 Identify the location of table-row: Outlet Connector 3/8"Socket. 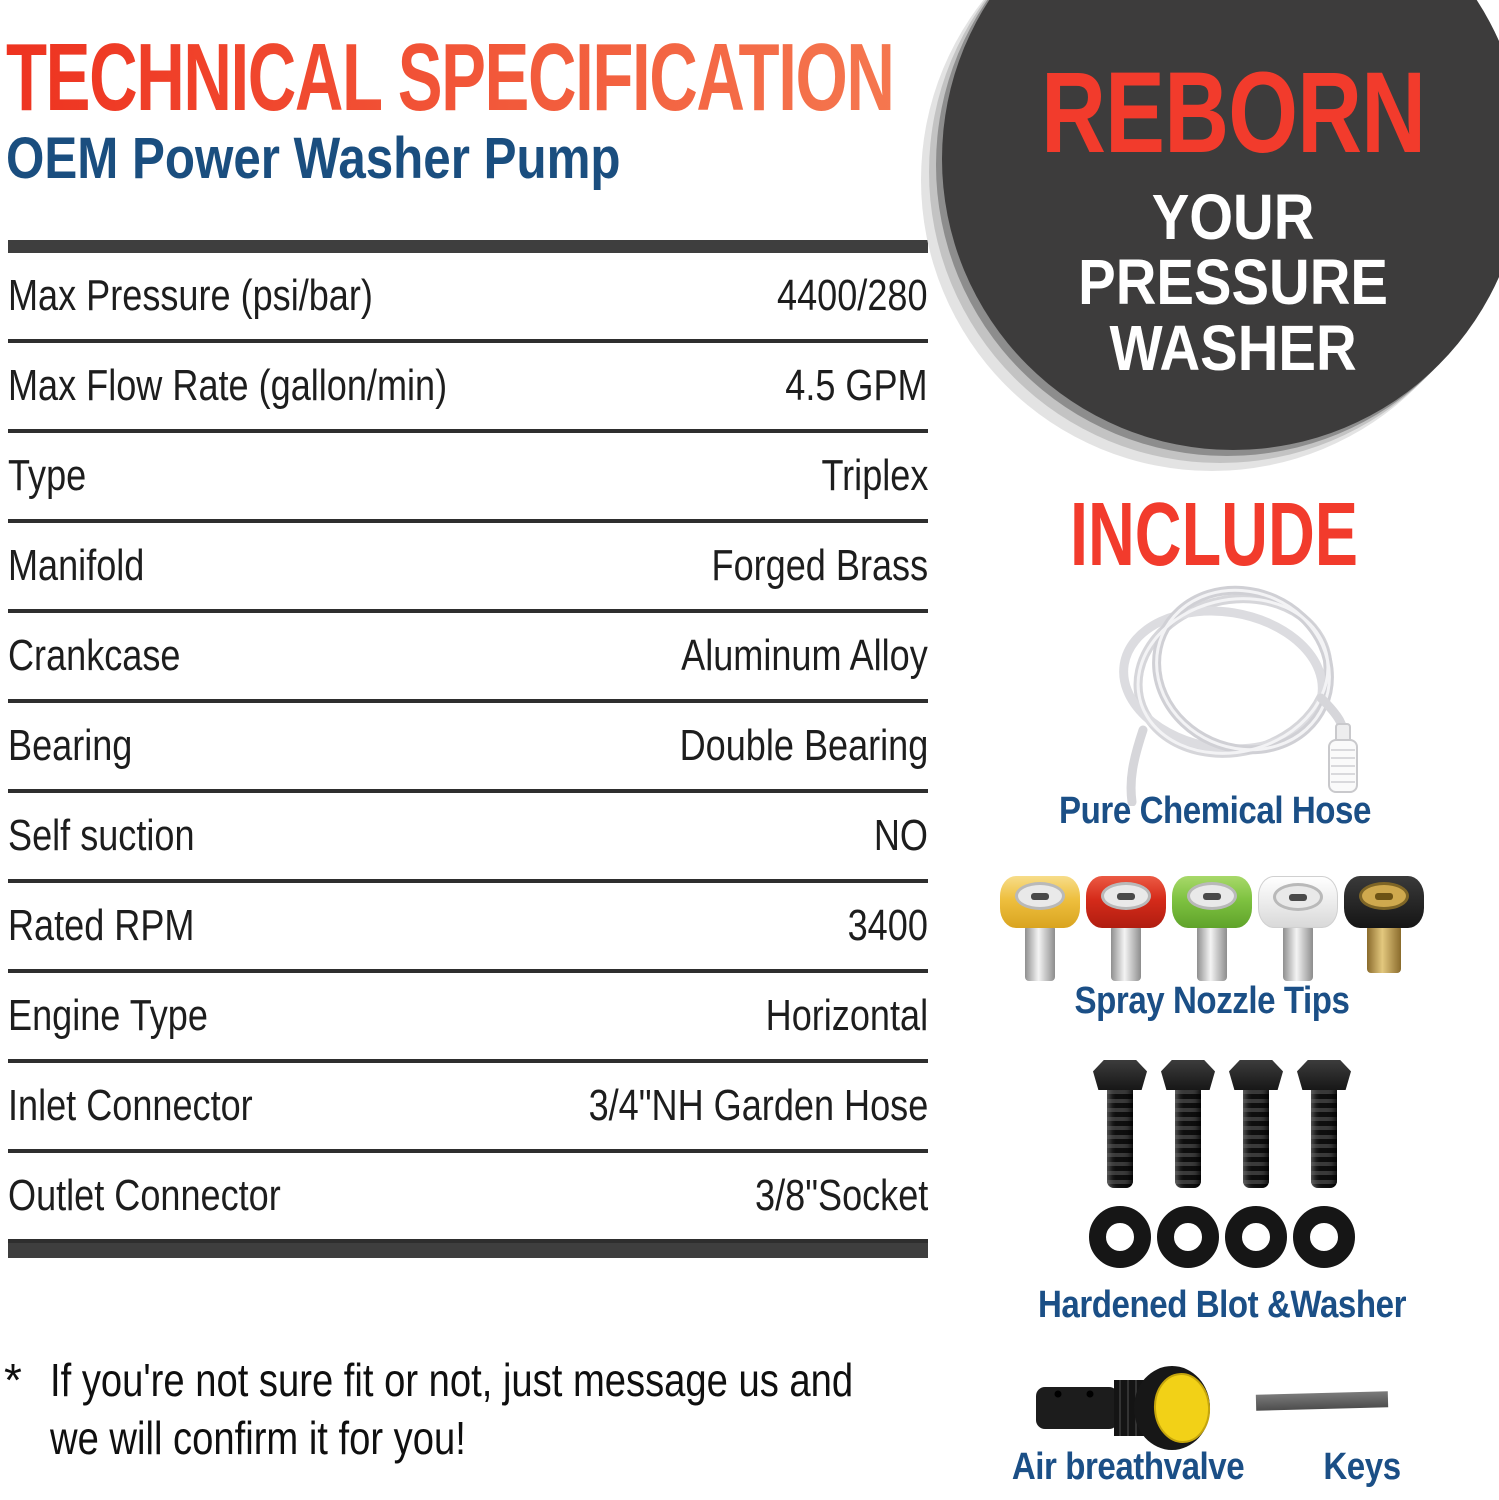
(468, 1198).